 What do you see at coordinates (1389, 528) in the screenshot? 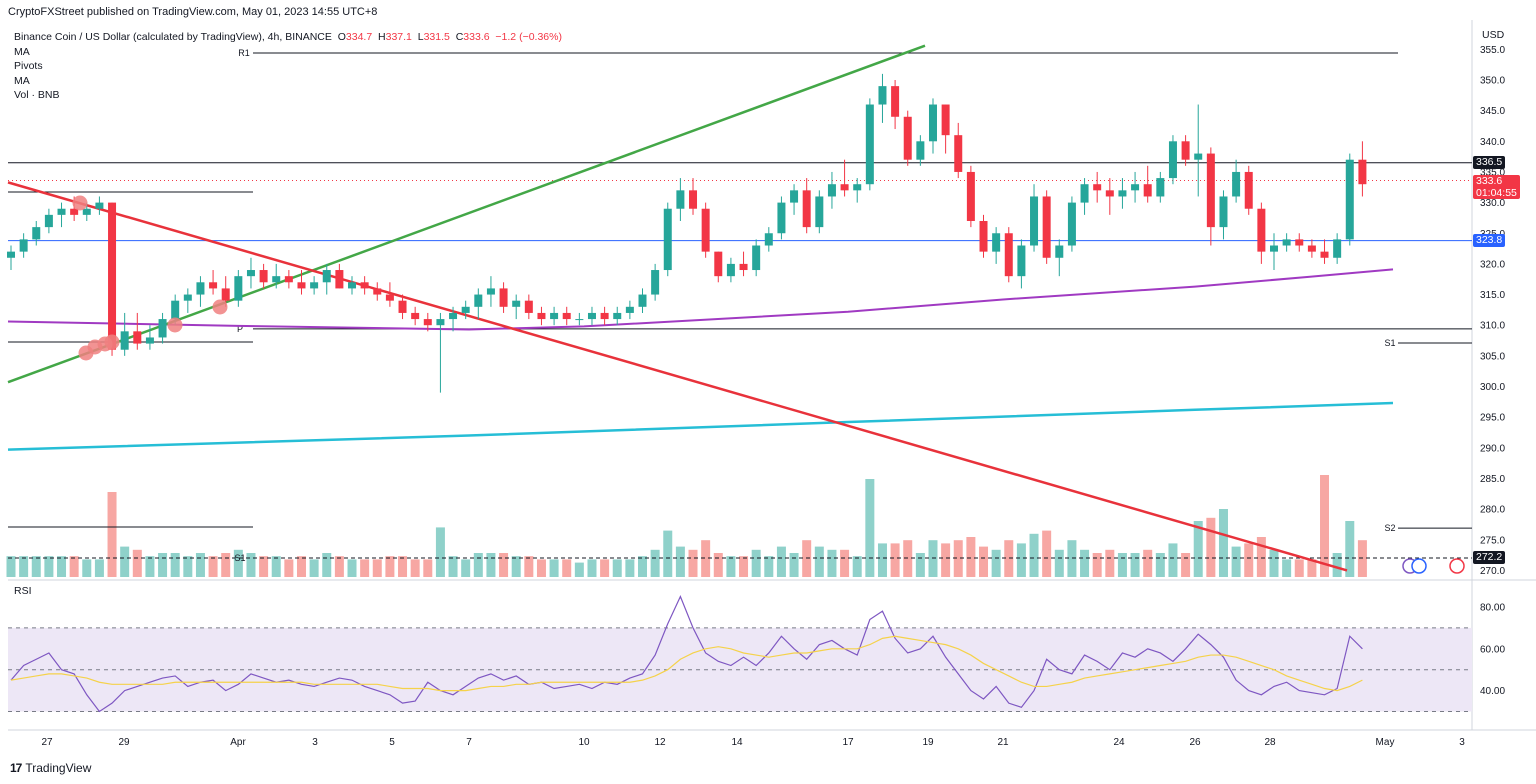
I see `pivot-label: S2` at bounding box center [1389, 528].